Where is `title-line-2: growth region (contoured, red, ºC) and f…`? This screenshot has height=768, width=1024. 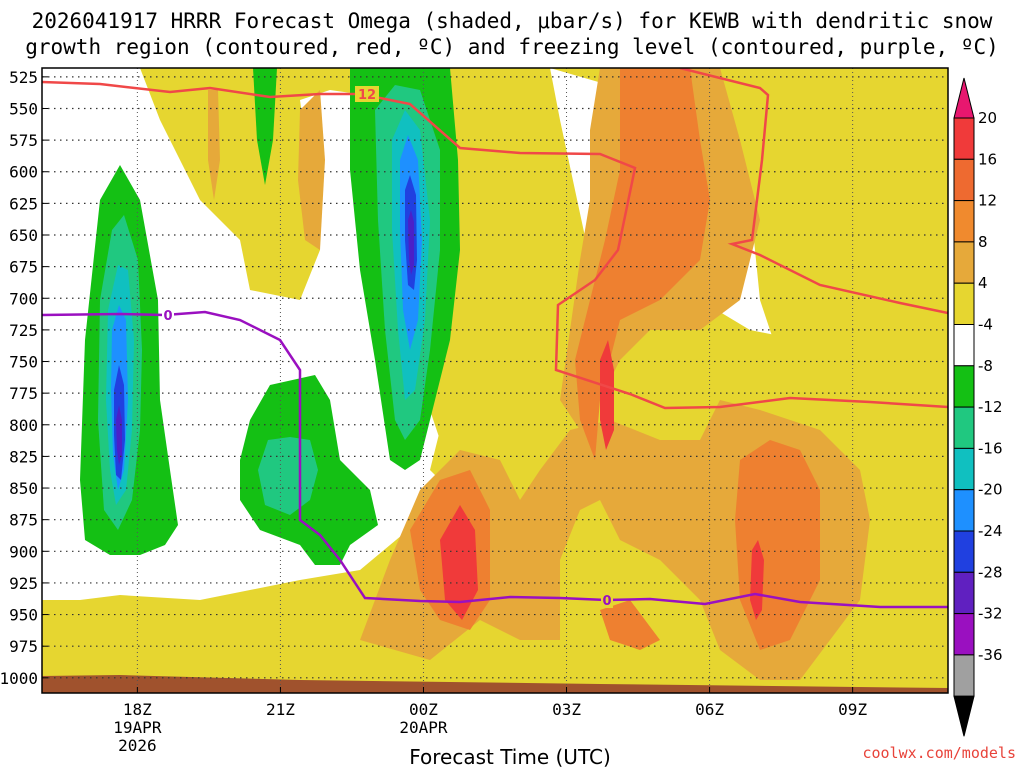
title-line-2: growth region (contoured, red, ºC) and f… is located at coordinates (512, 47).